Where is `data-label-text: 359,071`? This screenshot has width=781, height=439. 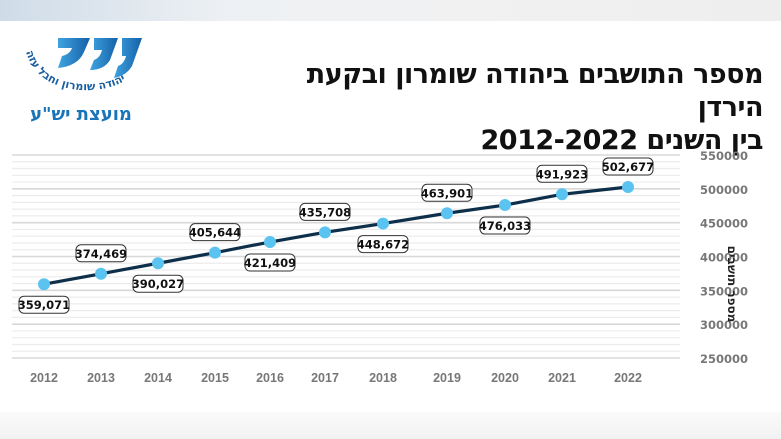 data-label-text: 359,071 is located at coordinates (44, 305).